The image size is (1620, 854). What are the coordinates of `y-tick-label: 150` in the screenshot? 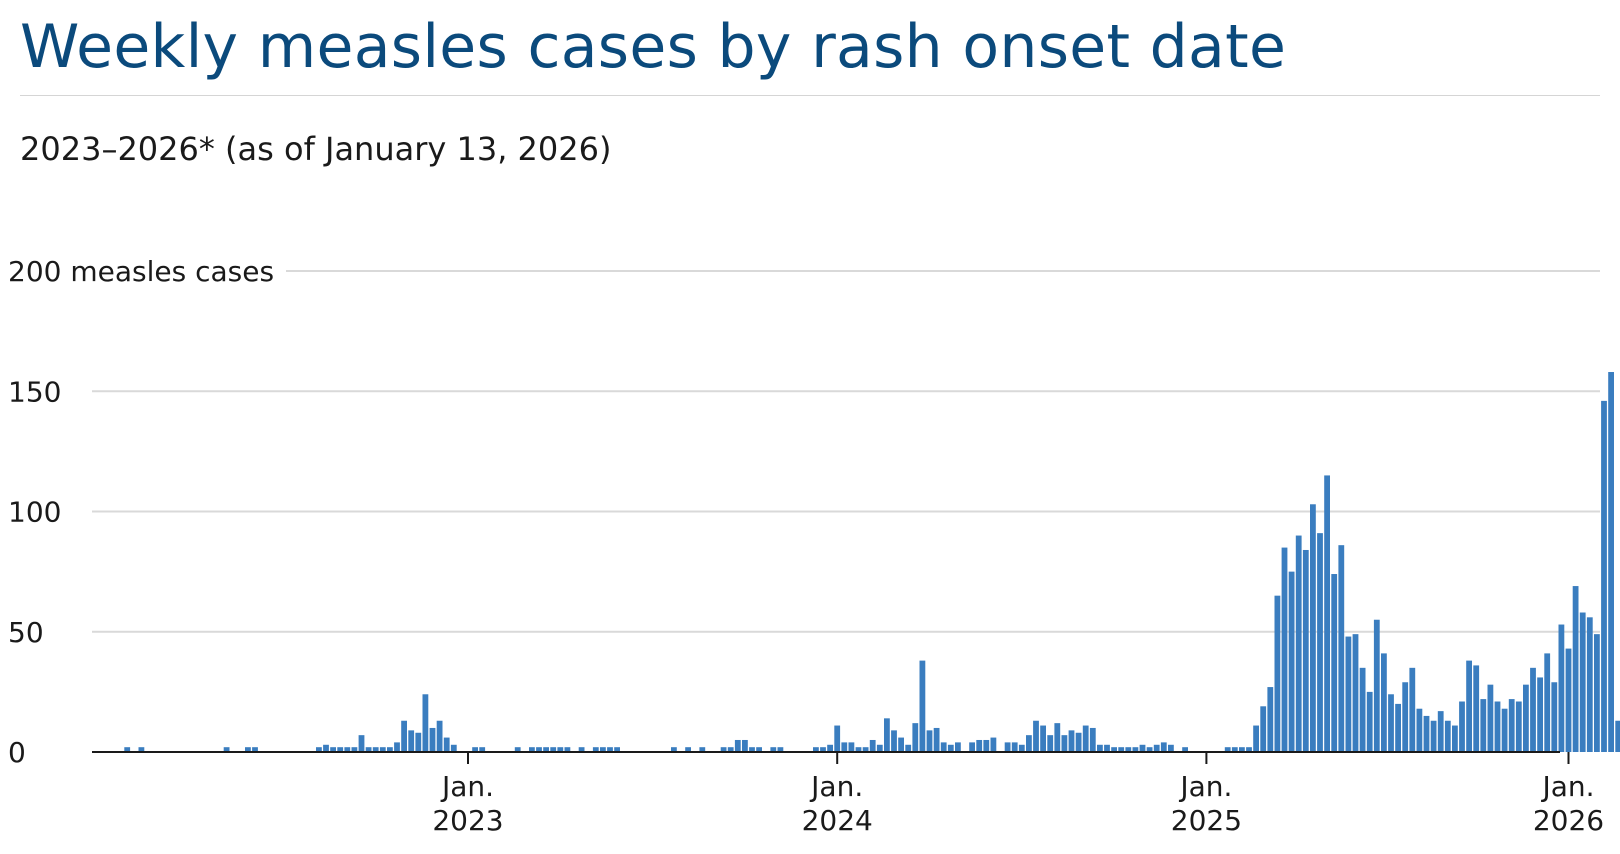 It's located at (34, 391).